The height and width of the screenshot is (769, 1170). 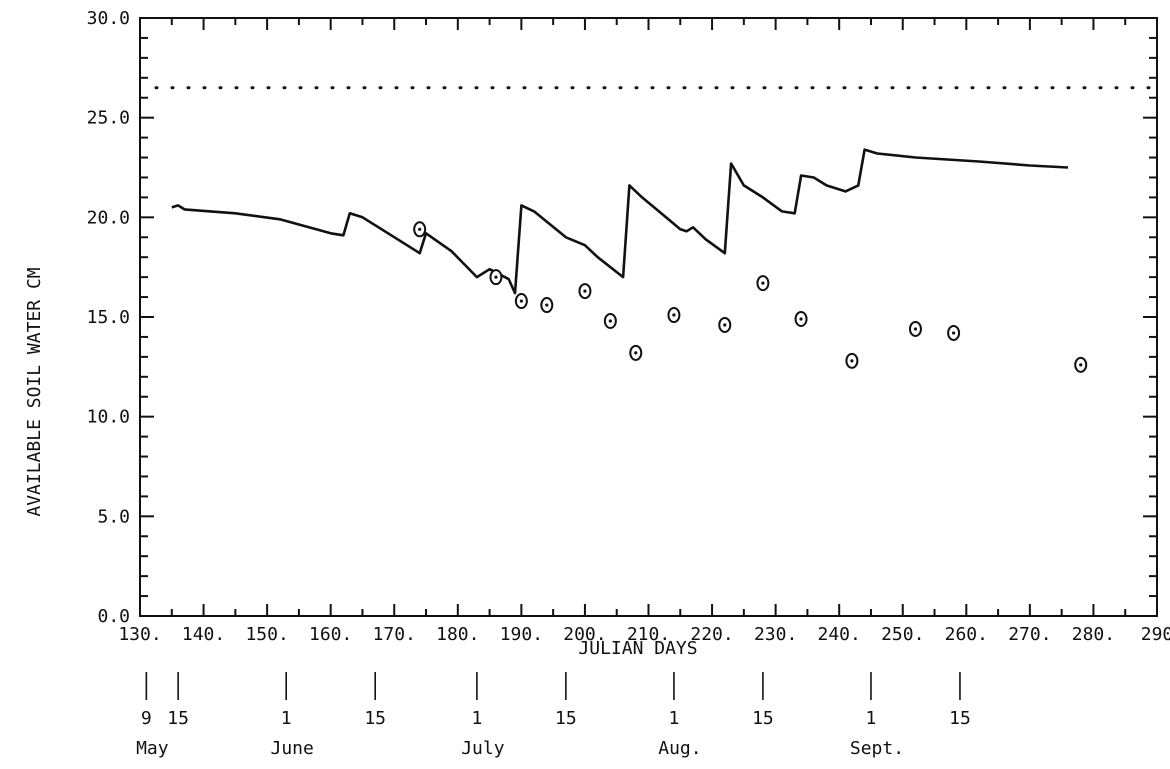 I want to click on x-tick-label: 200., so click(x=584, y=634).